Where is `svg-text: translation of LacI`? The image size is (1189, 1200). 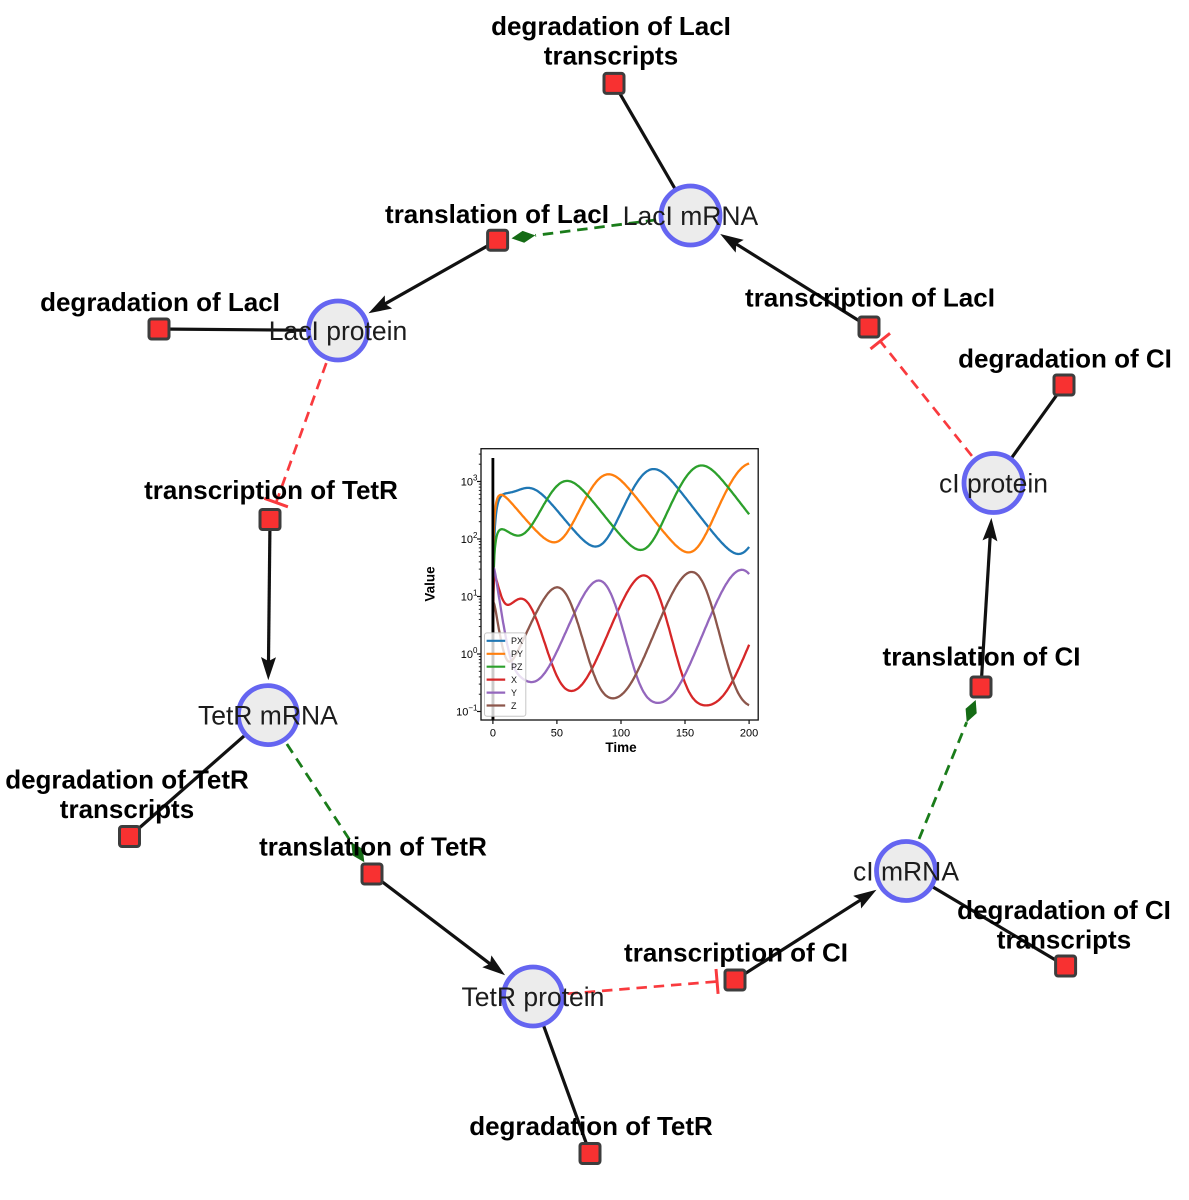 svg-text: translation of LacI is located at coordinates (497, 214).